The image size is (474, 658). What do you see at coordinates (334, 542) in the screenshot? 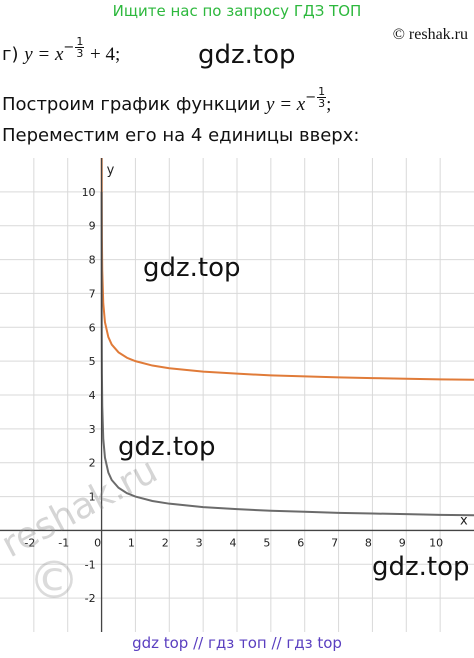
I see `x-tick-label: 7` at bounding box center [334, 542].